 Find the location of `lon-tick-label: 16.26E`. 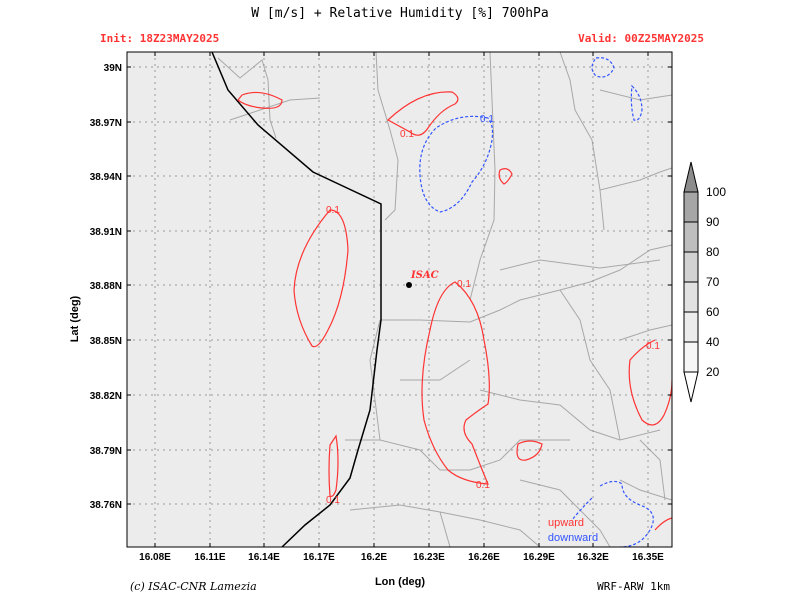

lon-tick-label: 16.26E is located at coordinates (484, 557).